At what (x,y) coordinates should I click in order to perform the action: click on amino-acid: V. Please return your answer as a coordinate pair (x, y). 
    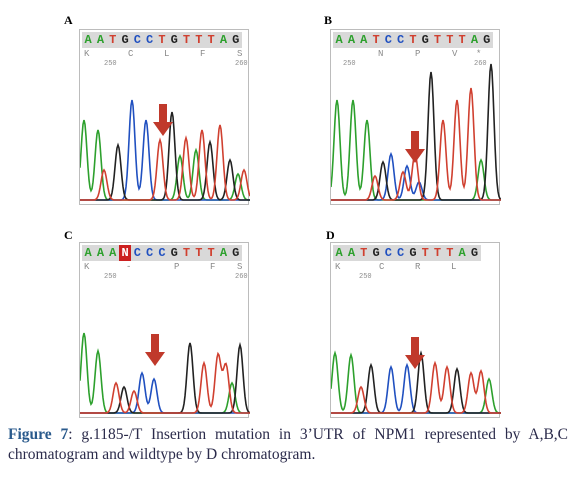
    Looking at the image, I should click on (455, 54).